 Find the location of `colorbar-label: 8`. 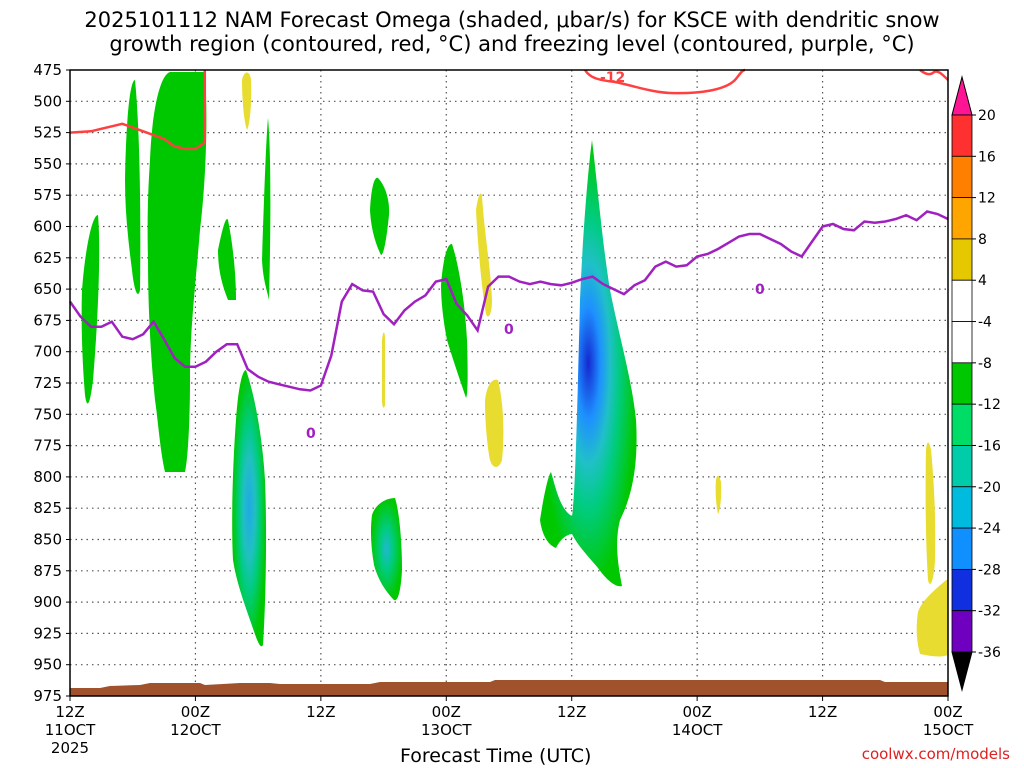

colorbar-label: 8 is located at coordinates (982, 240).